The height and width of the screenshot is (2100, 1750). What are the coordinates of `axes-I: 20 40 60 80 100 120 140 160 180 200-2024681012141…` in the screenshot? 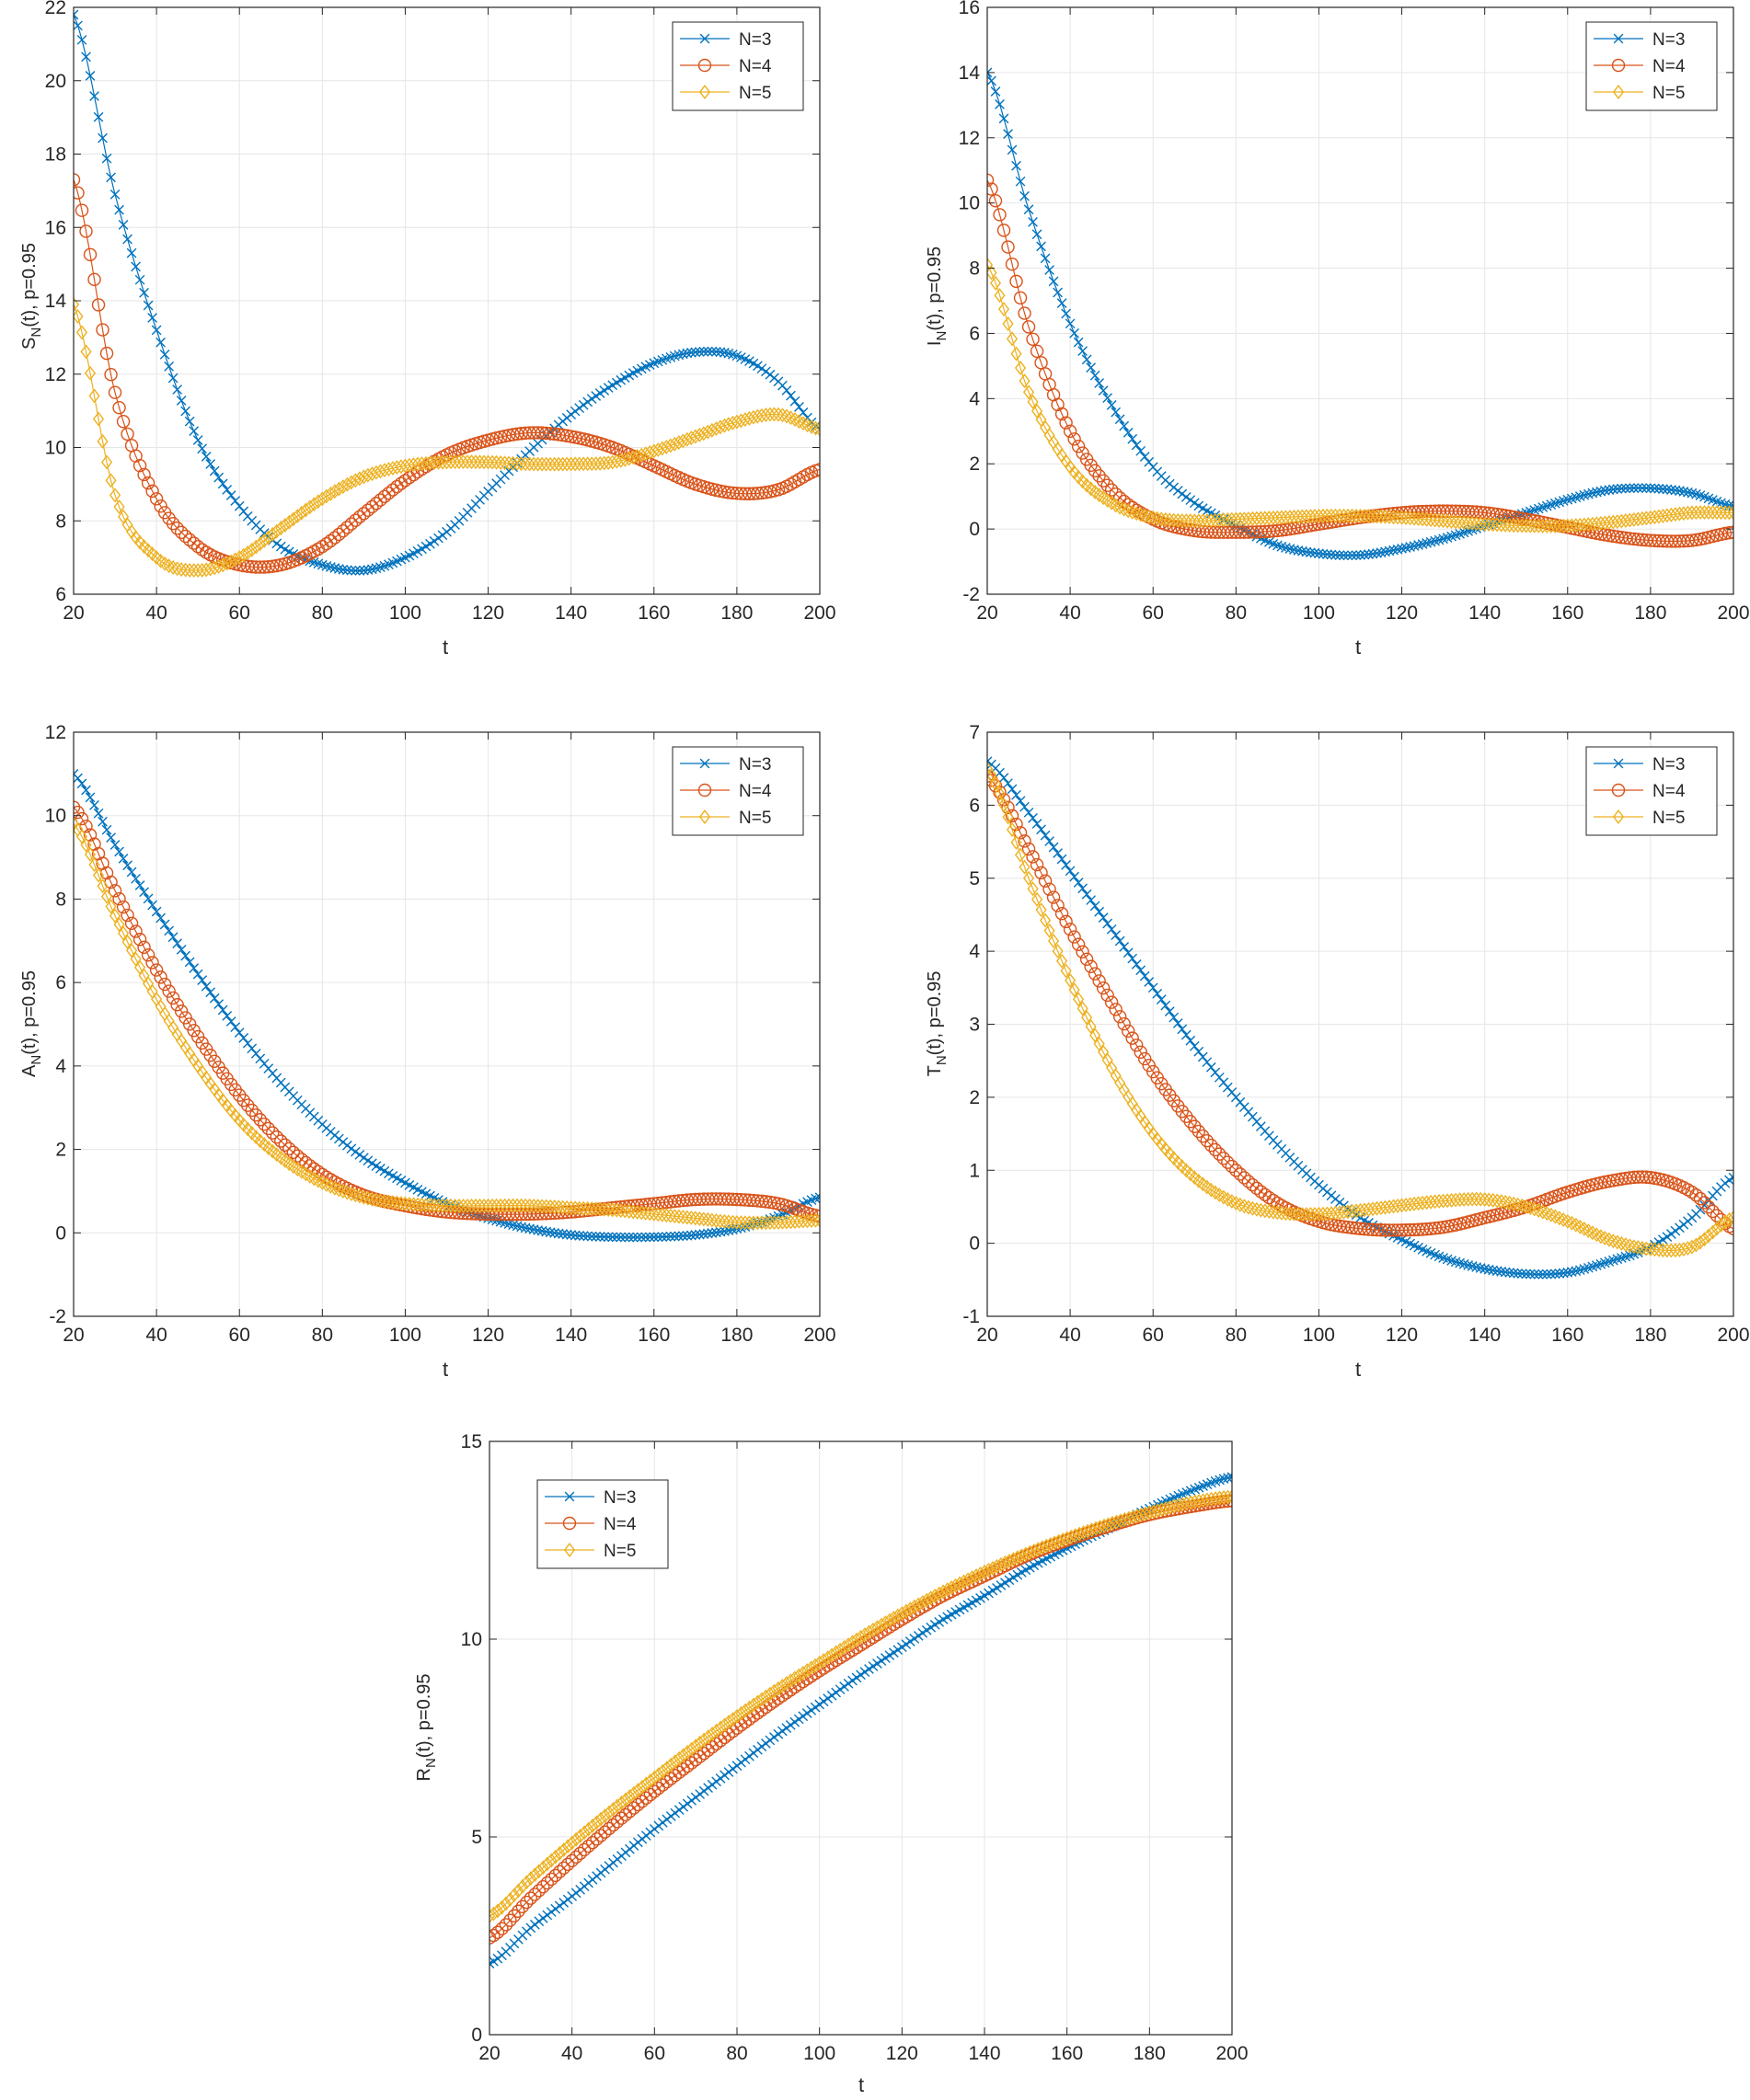 It's located at (1355, 312).